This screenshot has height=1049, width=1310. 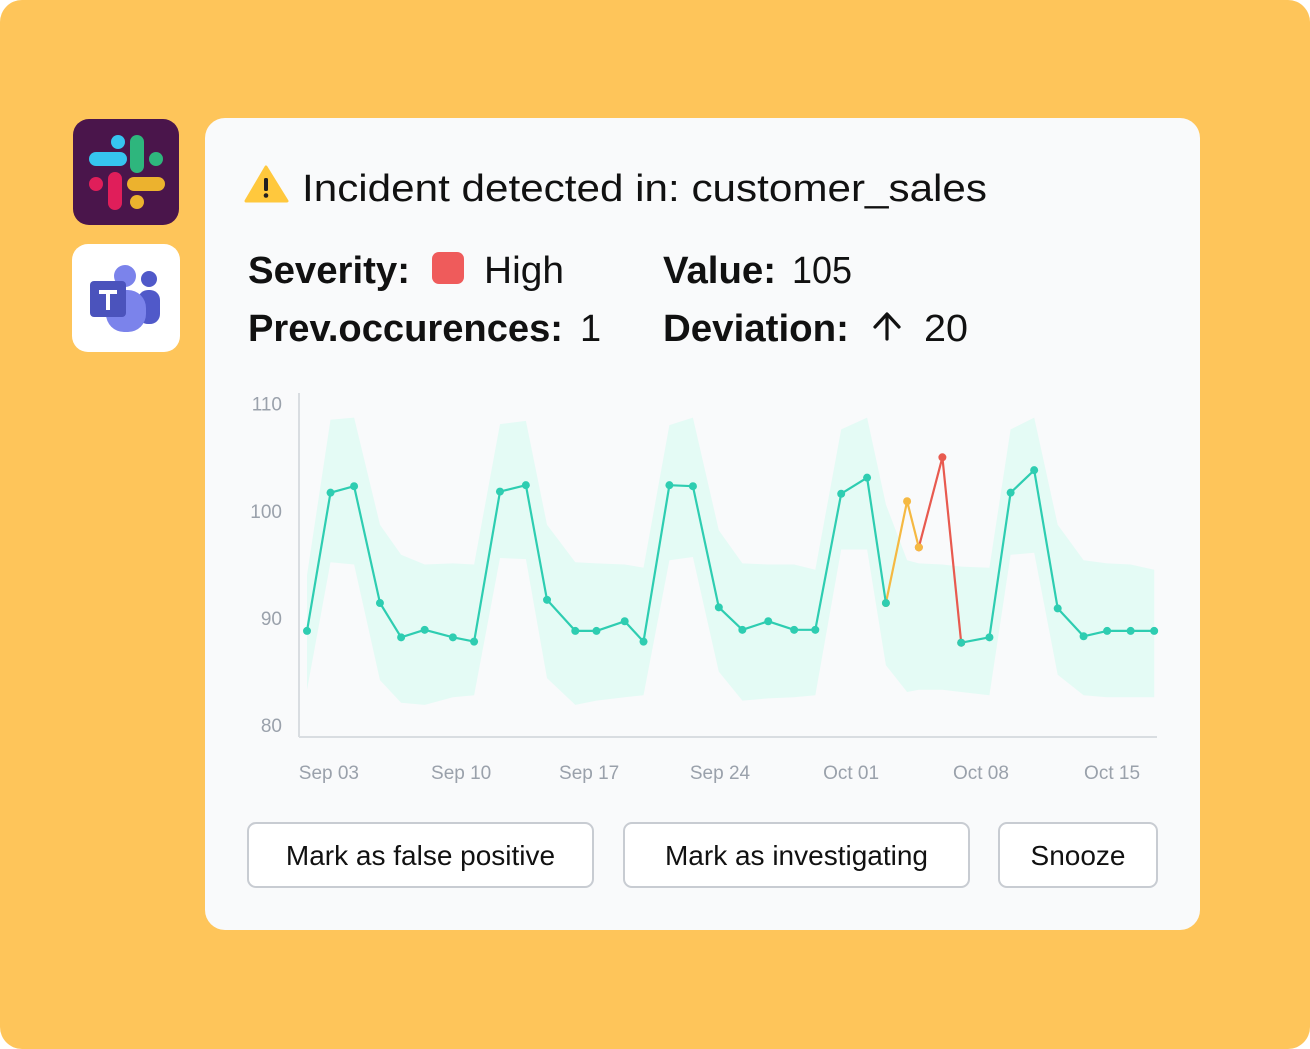 I want to click on field-value: 1, so click(x=590, y=329).